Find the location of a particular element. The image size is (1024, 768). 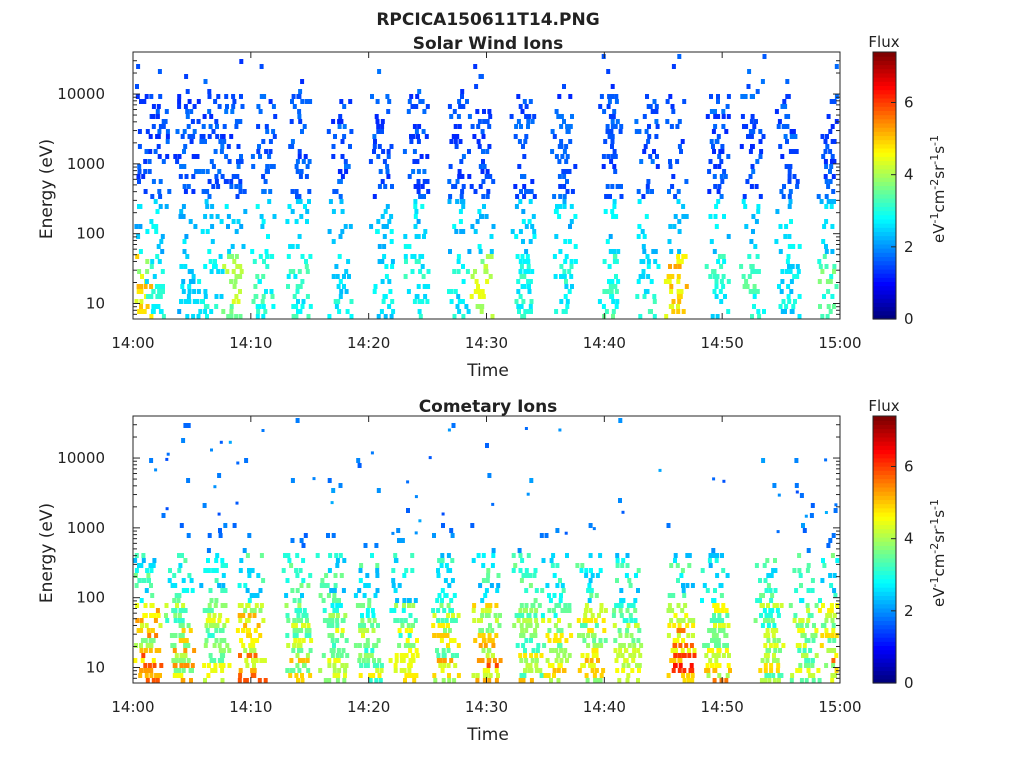

x-tick-label: 14:30 is located at coordinates (486, 343).